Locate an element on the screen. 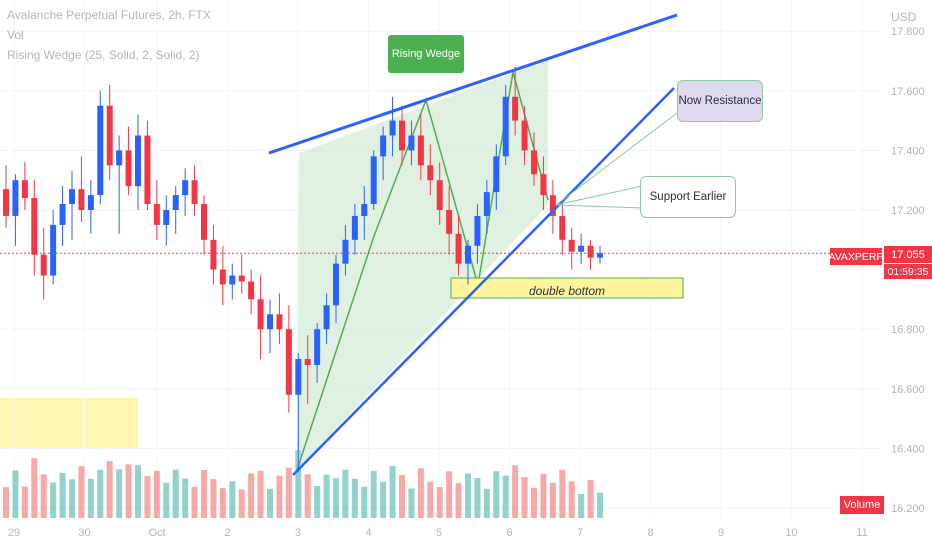 The height and width of the screenshot is (555, 932). upper-trendline is located at coordinates (473, 84).